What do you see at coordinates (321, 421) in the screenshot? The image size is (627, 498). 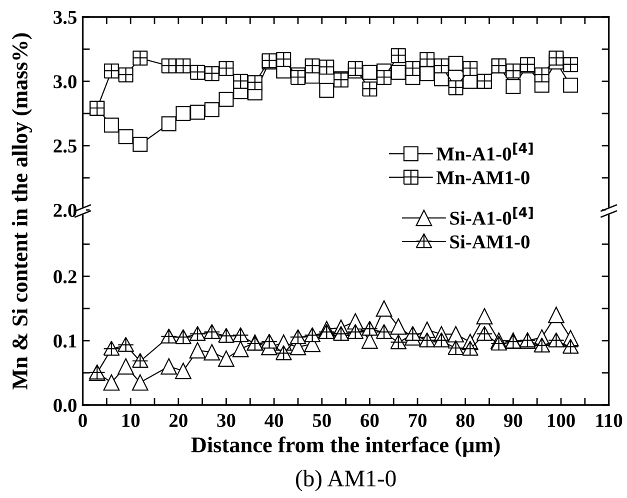 I see `x-tick-label: 50` at bounding box center [321, 421].